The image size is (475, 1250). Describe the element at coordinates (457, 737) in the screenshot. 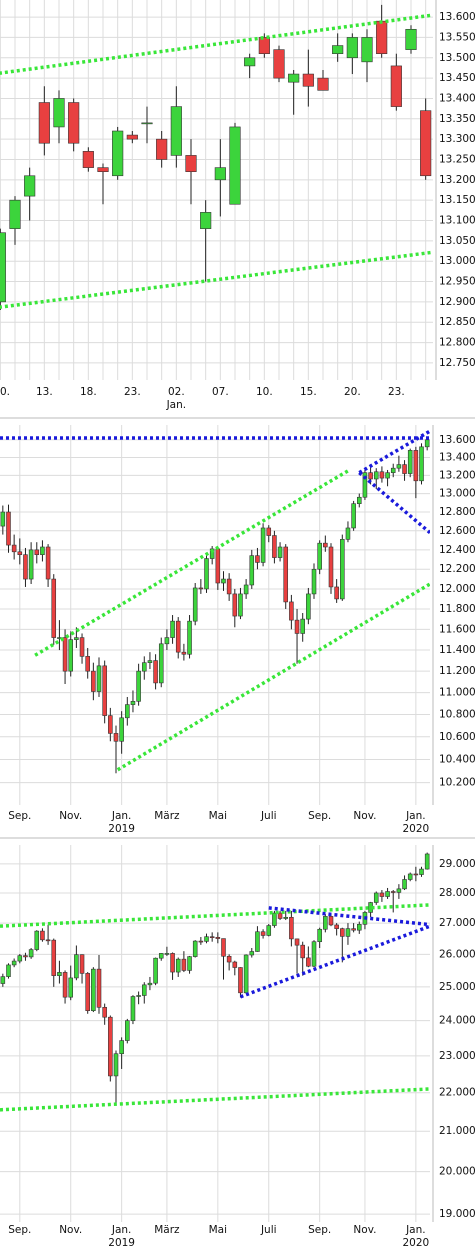

I see `y-tick-label: 10.600` at that location.